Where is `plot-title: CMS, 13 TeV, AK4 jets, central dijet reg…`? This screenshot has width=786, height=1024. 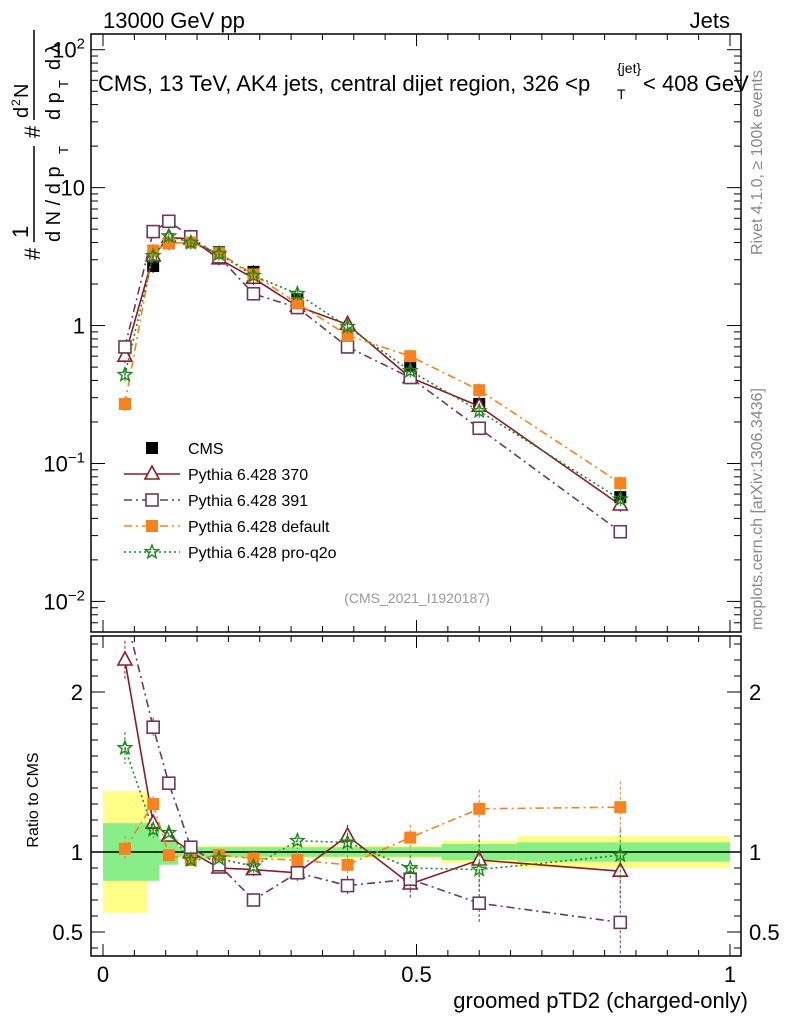
plot-title: CMS, 13 TeV, AK4 jets, central dijet reg… is located at coordinates (423, 81).